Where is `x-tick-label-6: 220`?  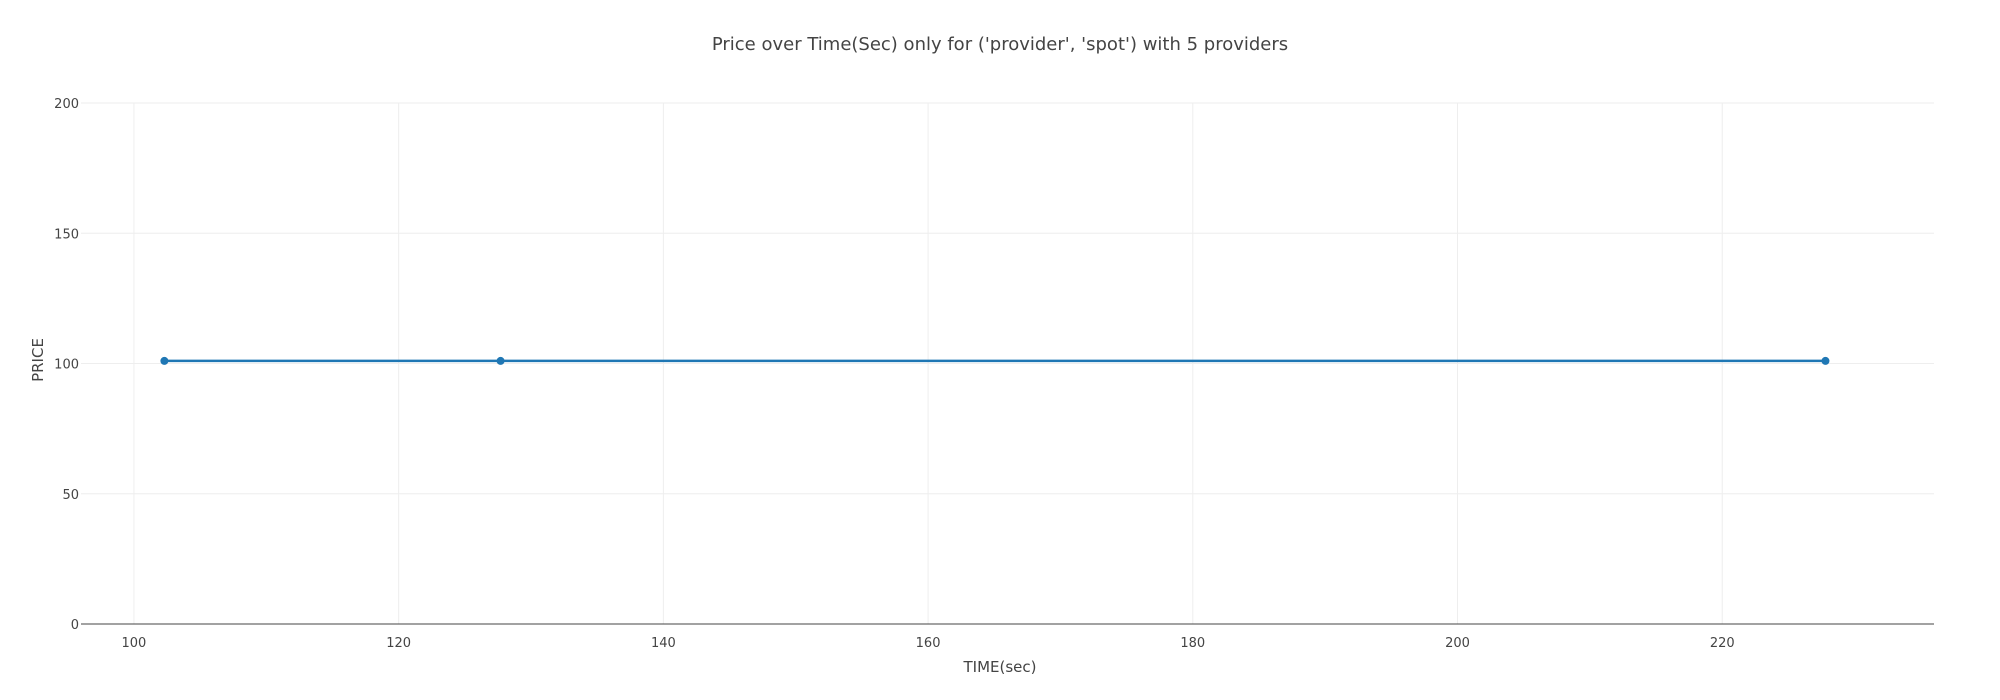
x-tick-label-6: 220 is located at coordinates (1722, 643).